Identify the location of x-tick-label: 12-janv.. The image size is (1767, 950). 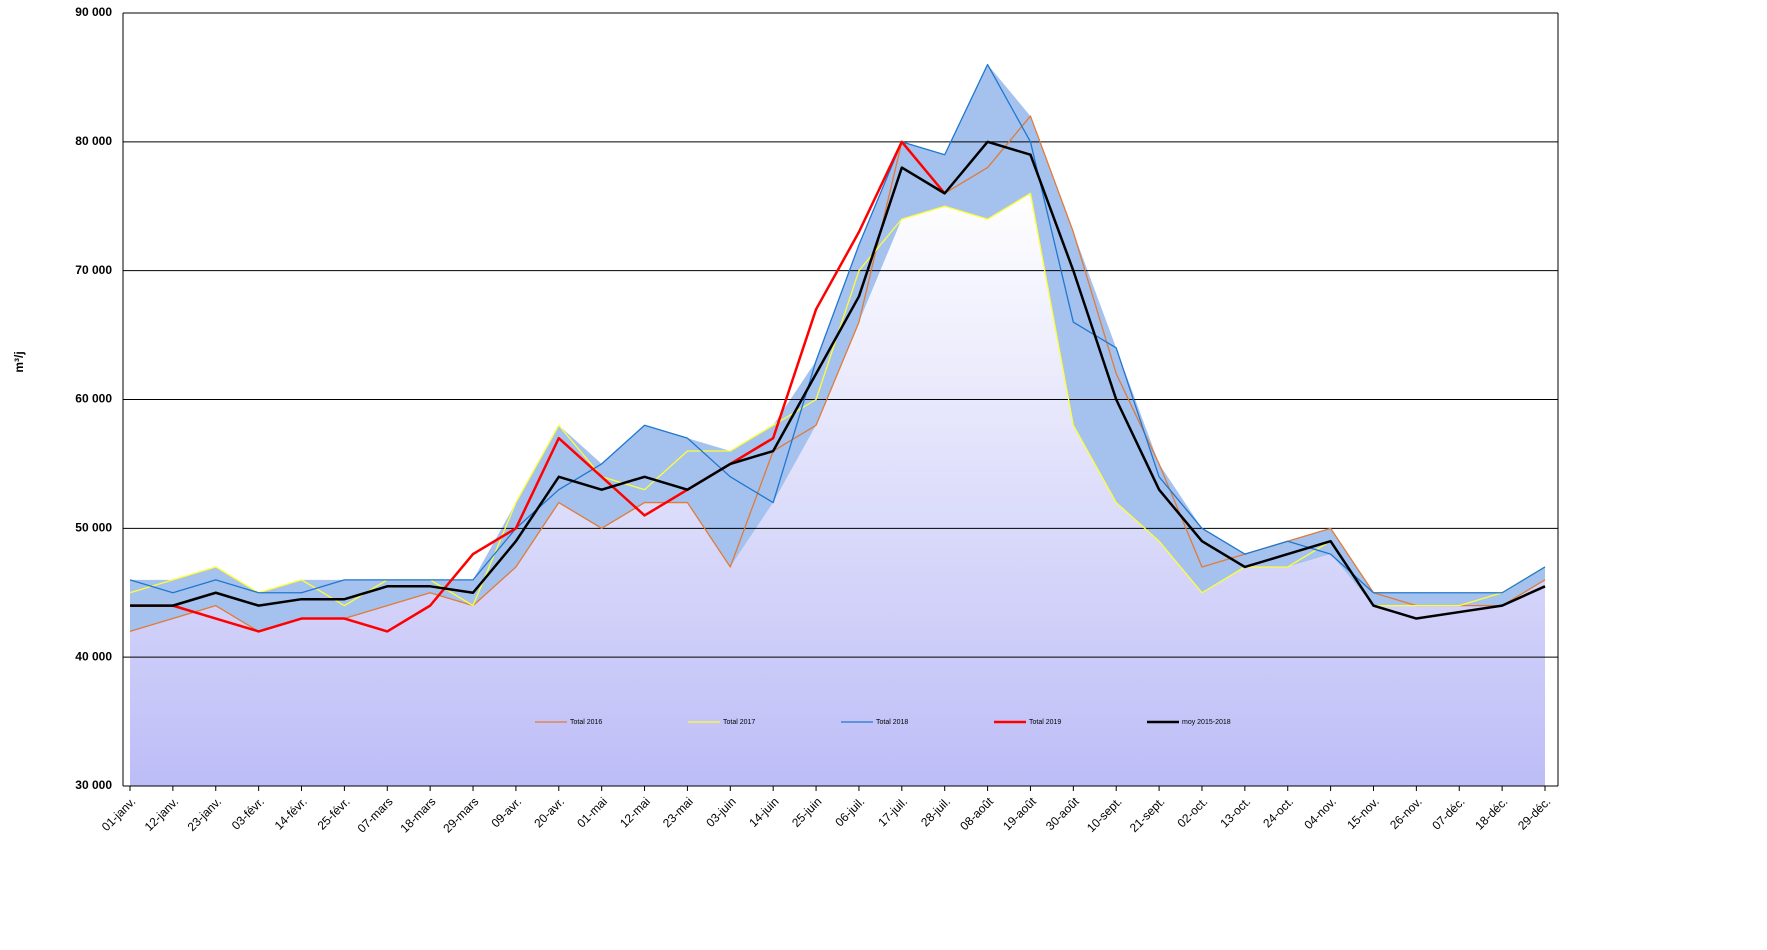
(161, 813).